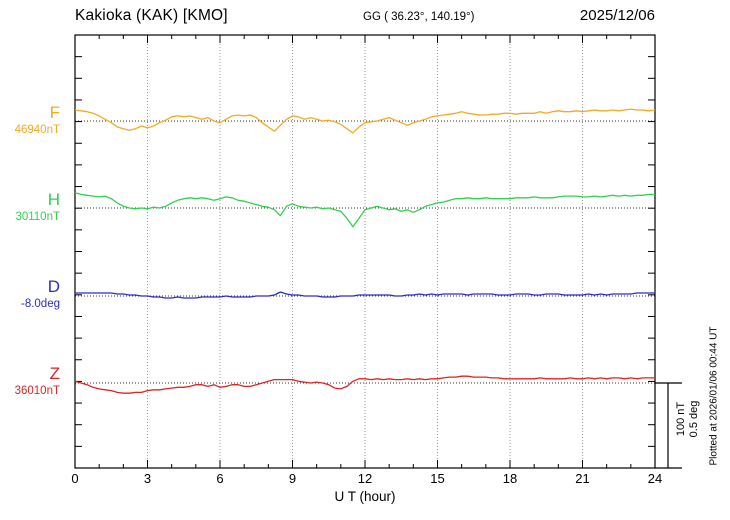 Image resolution: width=730 pixels, height=520 pixels. Describe the element at coordinates (365, 478) in the screenshot. I see `x-tick-label: 12` at that location.